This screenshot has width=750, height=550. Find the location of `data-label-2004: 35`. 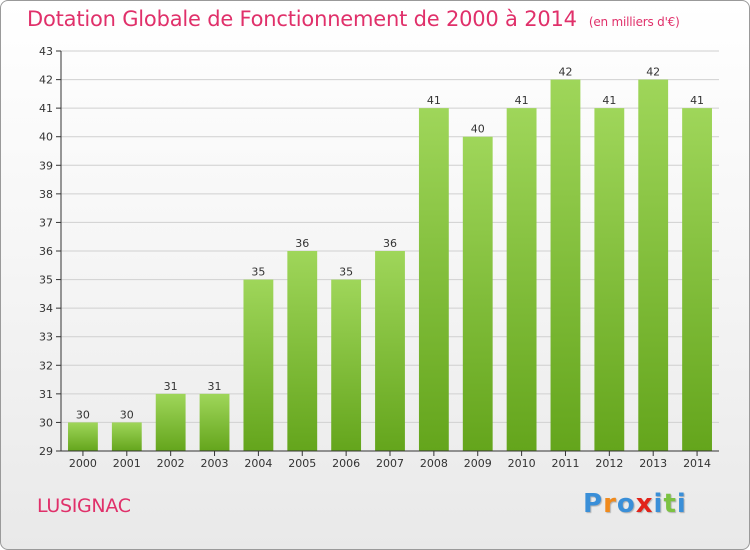

data-label-2004: 35 is located at coordinates (258, 272).